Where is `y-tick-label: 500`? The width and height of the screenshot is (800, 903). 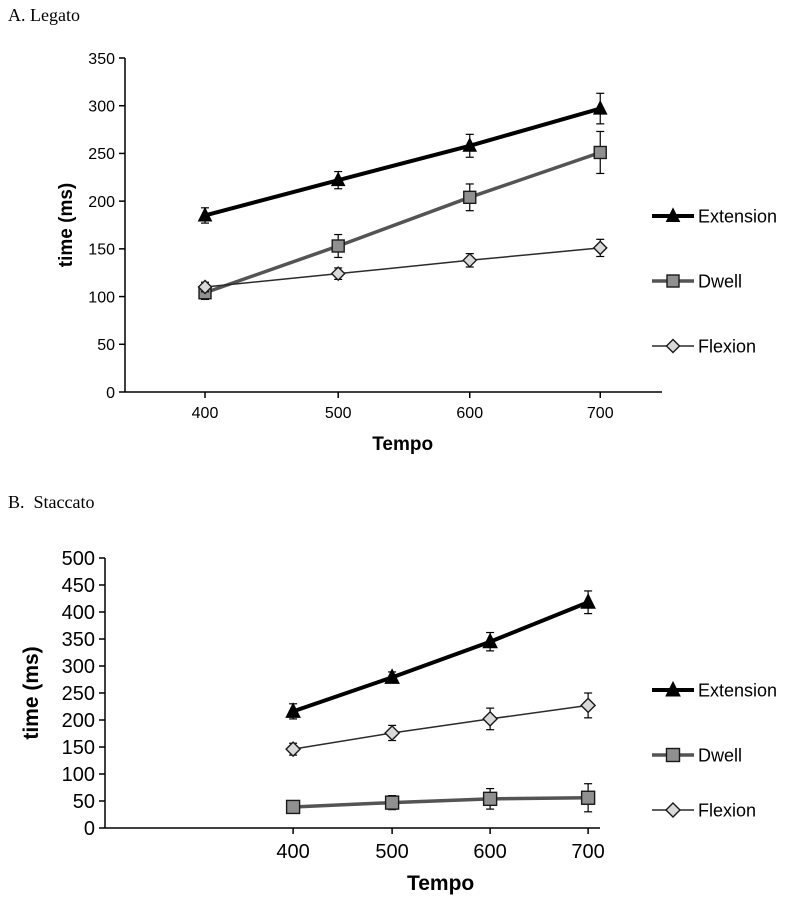
y-tick-label: 500 is located at coordinates (78, 559).